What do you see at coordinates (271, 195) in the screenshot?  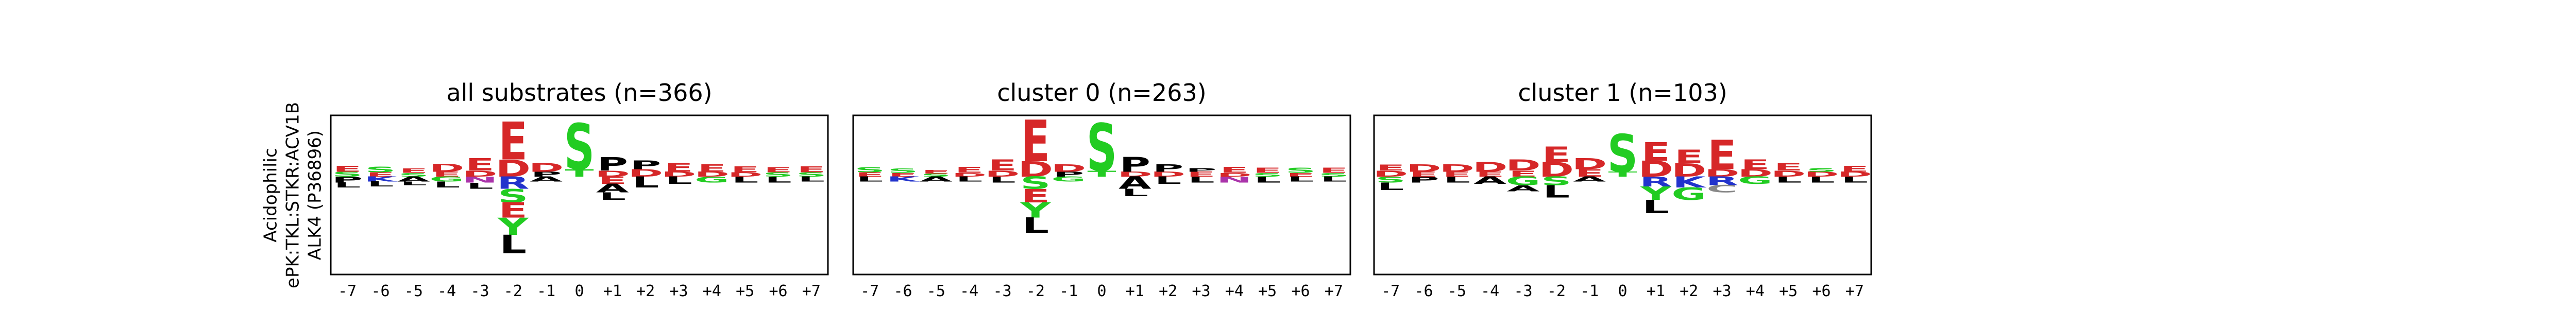 I see `y-label-line: Acidophilic` at bounding box center [271, 195].